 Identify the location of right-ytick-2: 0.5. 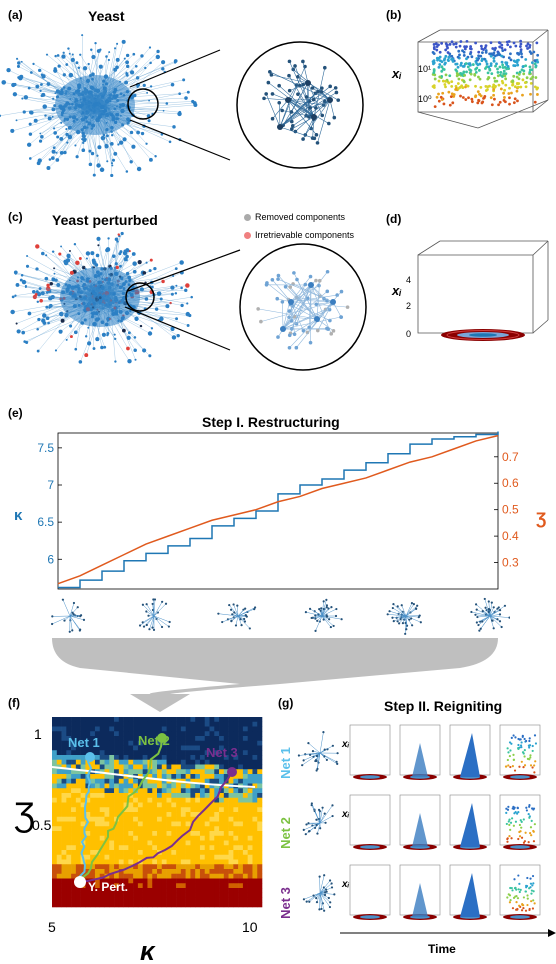
(510, 510).